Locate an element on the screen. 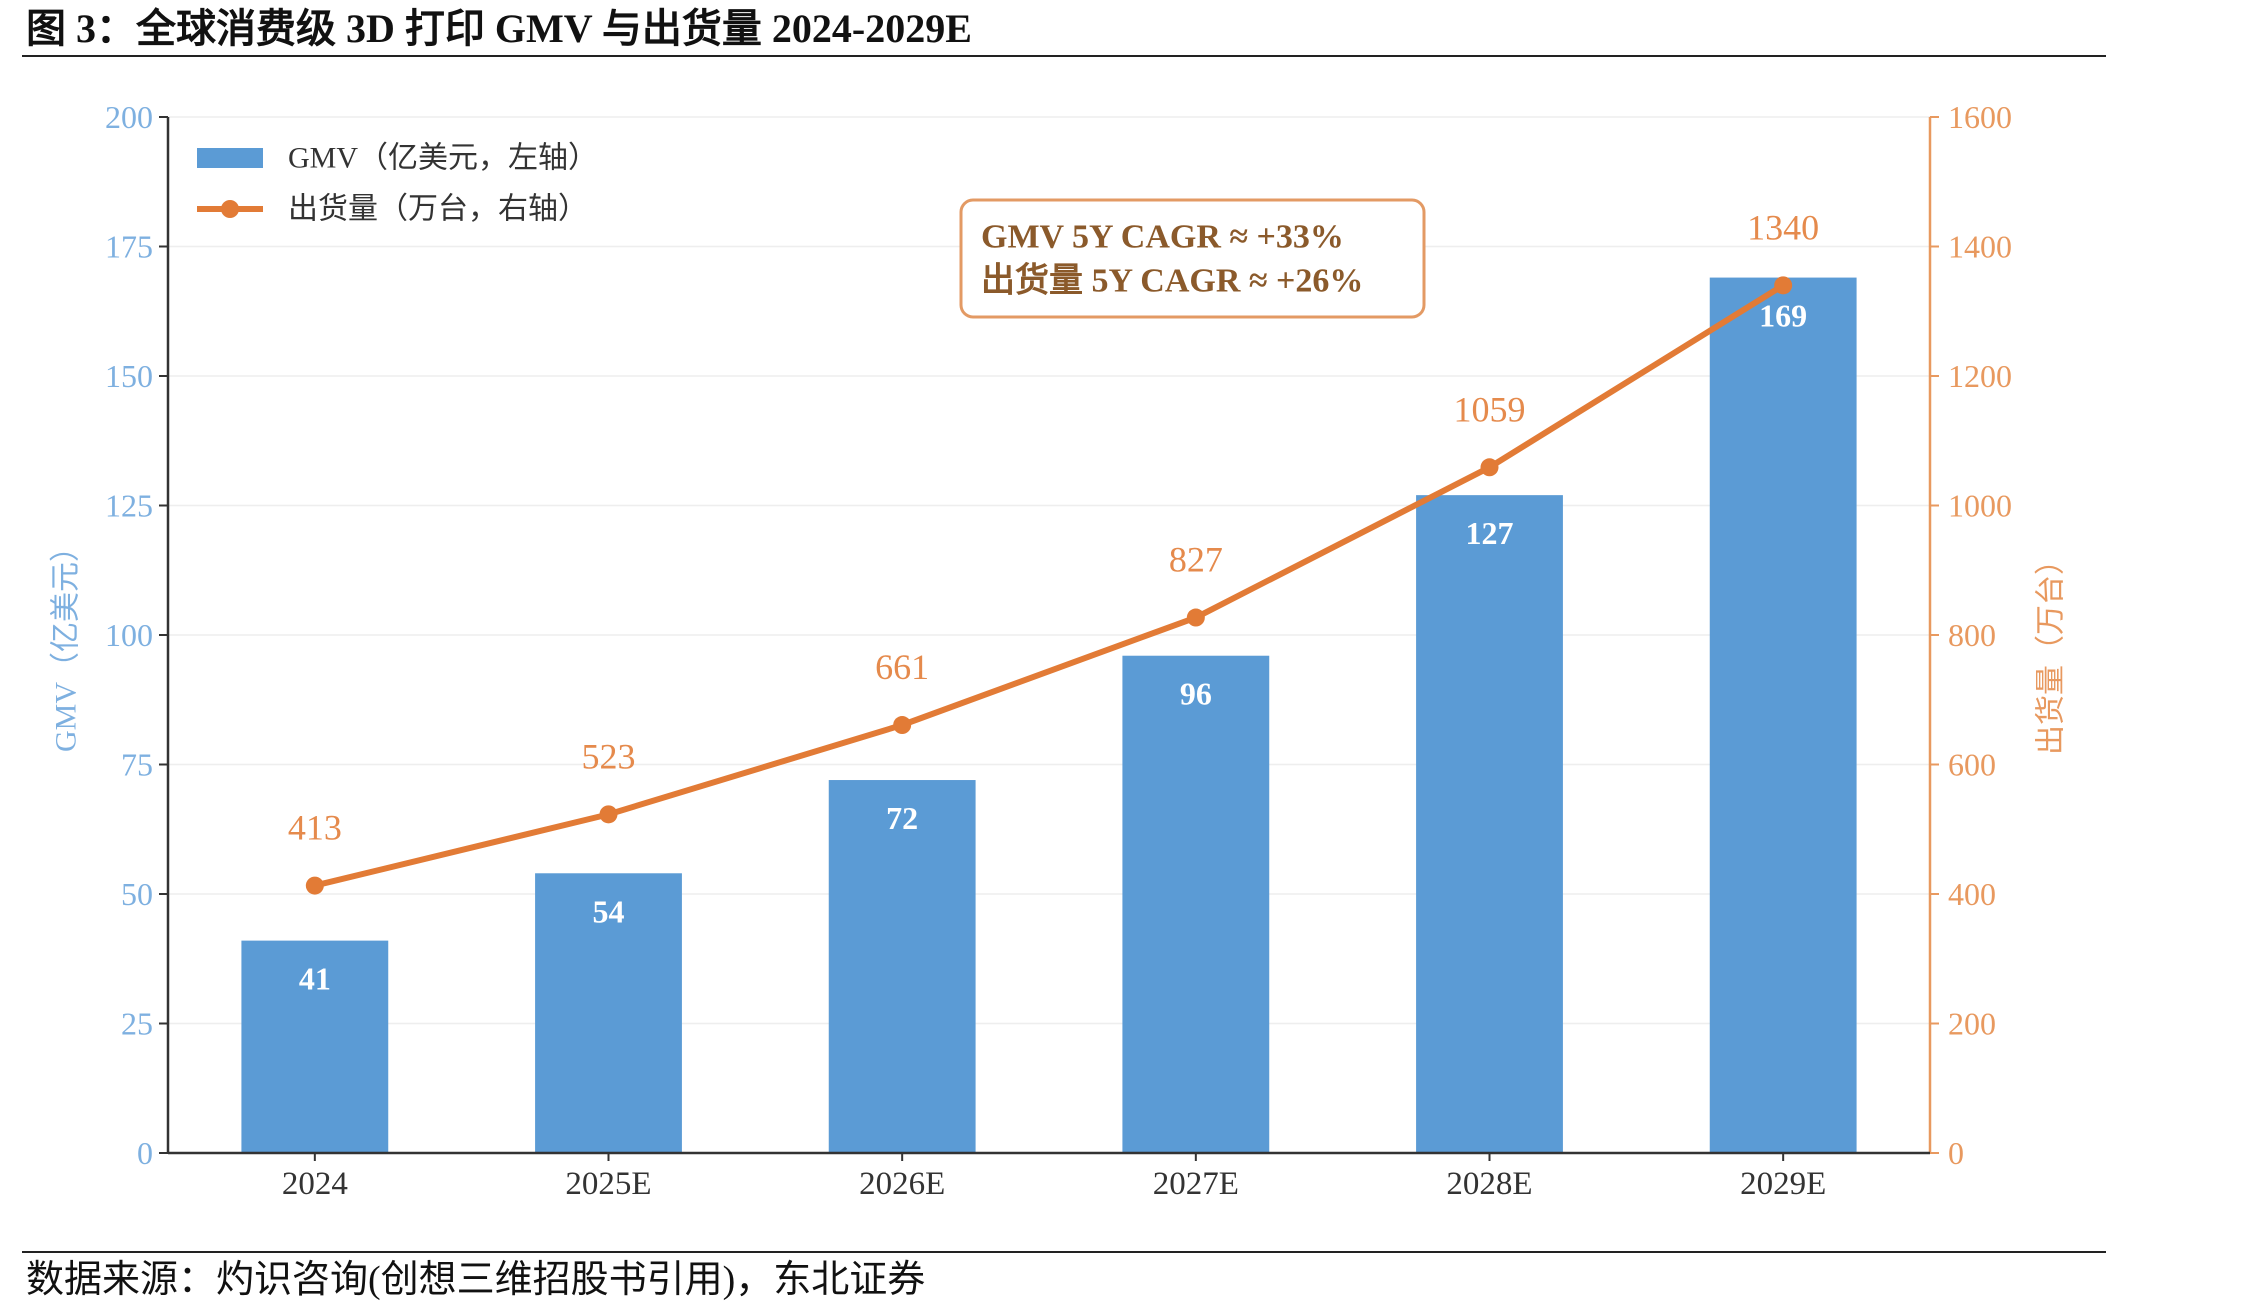  y-left-tick-label: 0 is located at coordinates (145, 1153).